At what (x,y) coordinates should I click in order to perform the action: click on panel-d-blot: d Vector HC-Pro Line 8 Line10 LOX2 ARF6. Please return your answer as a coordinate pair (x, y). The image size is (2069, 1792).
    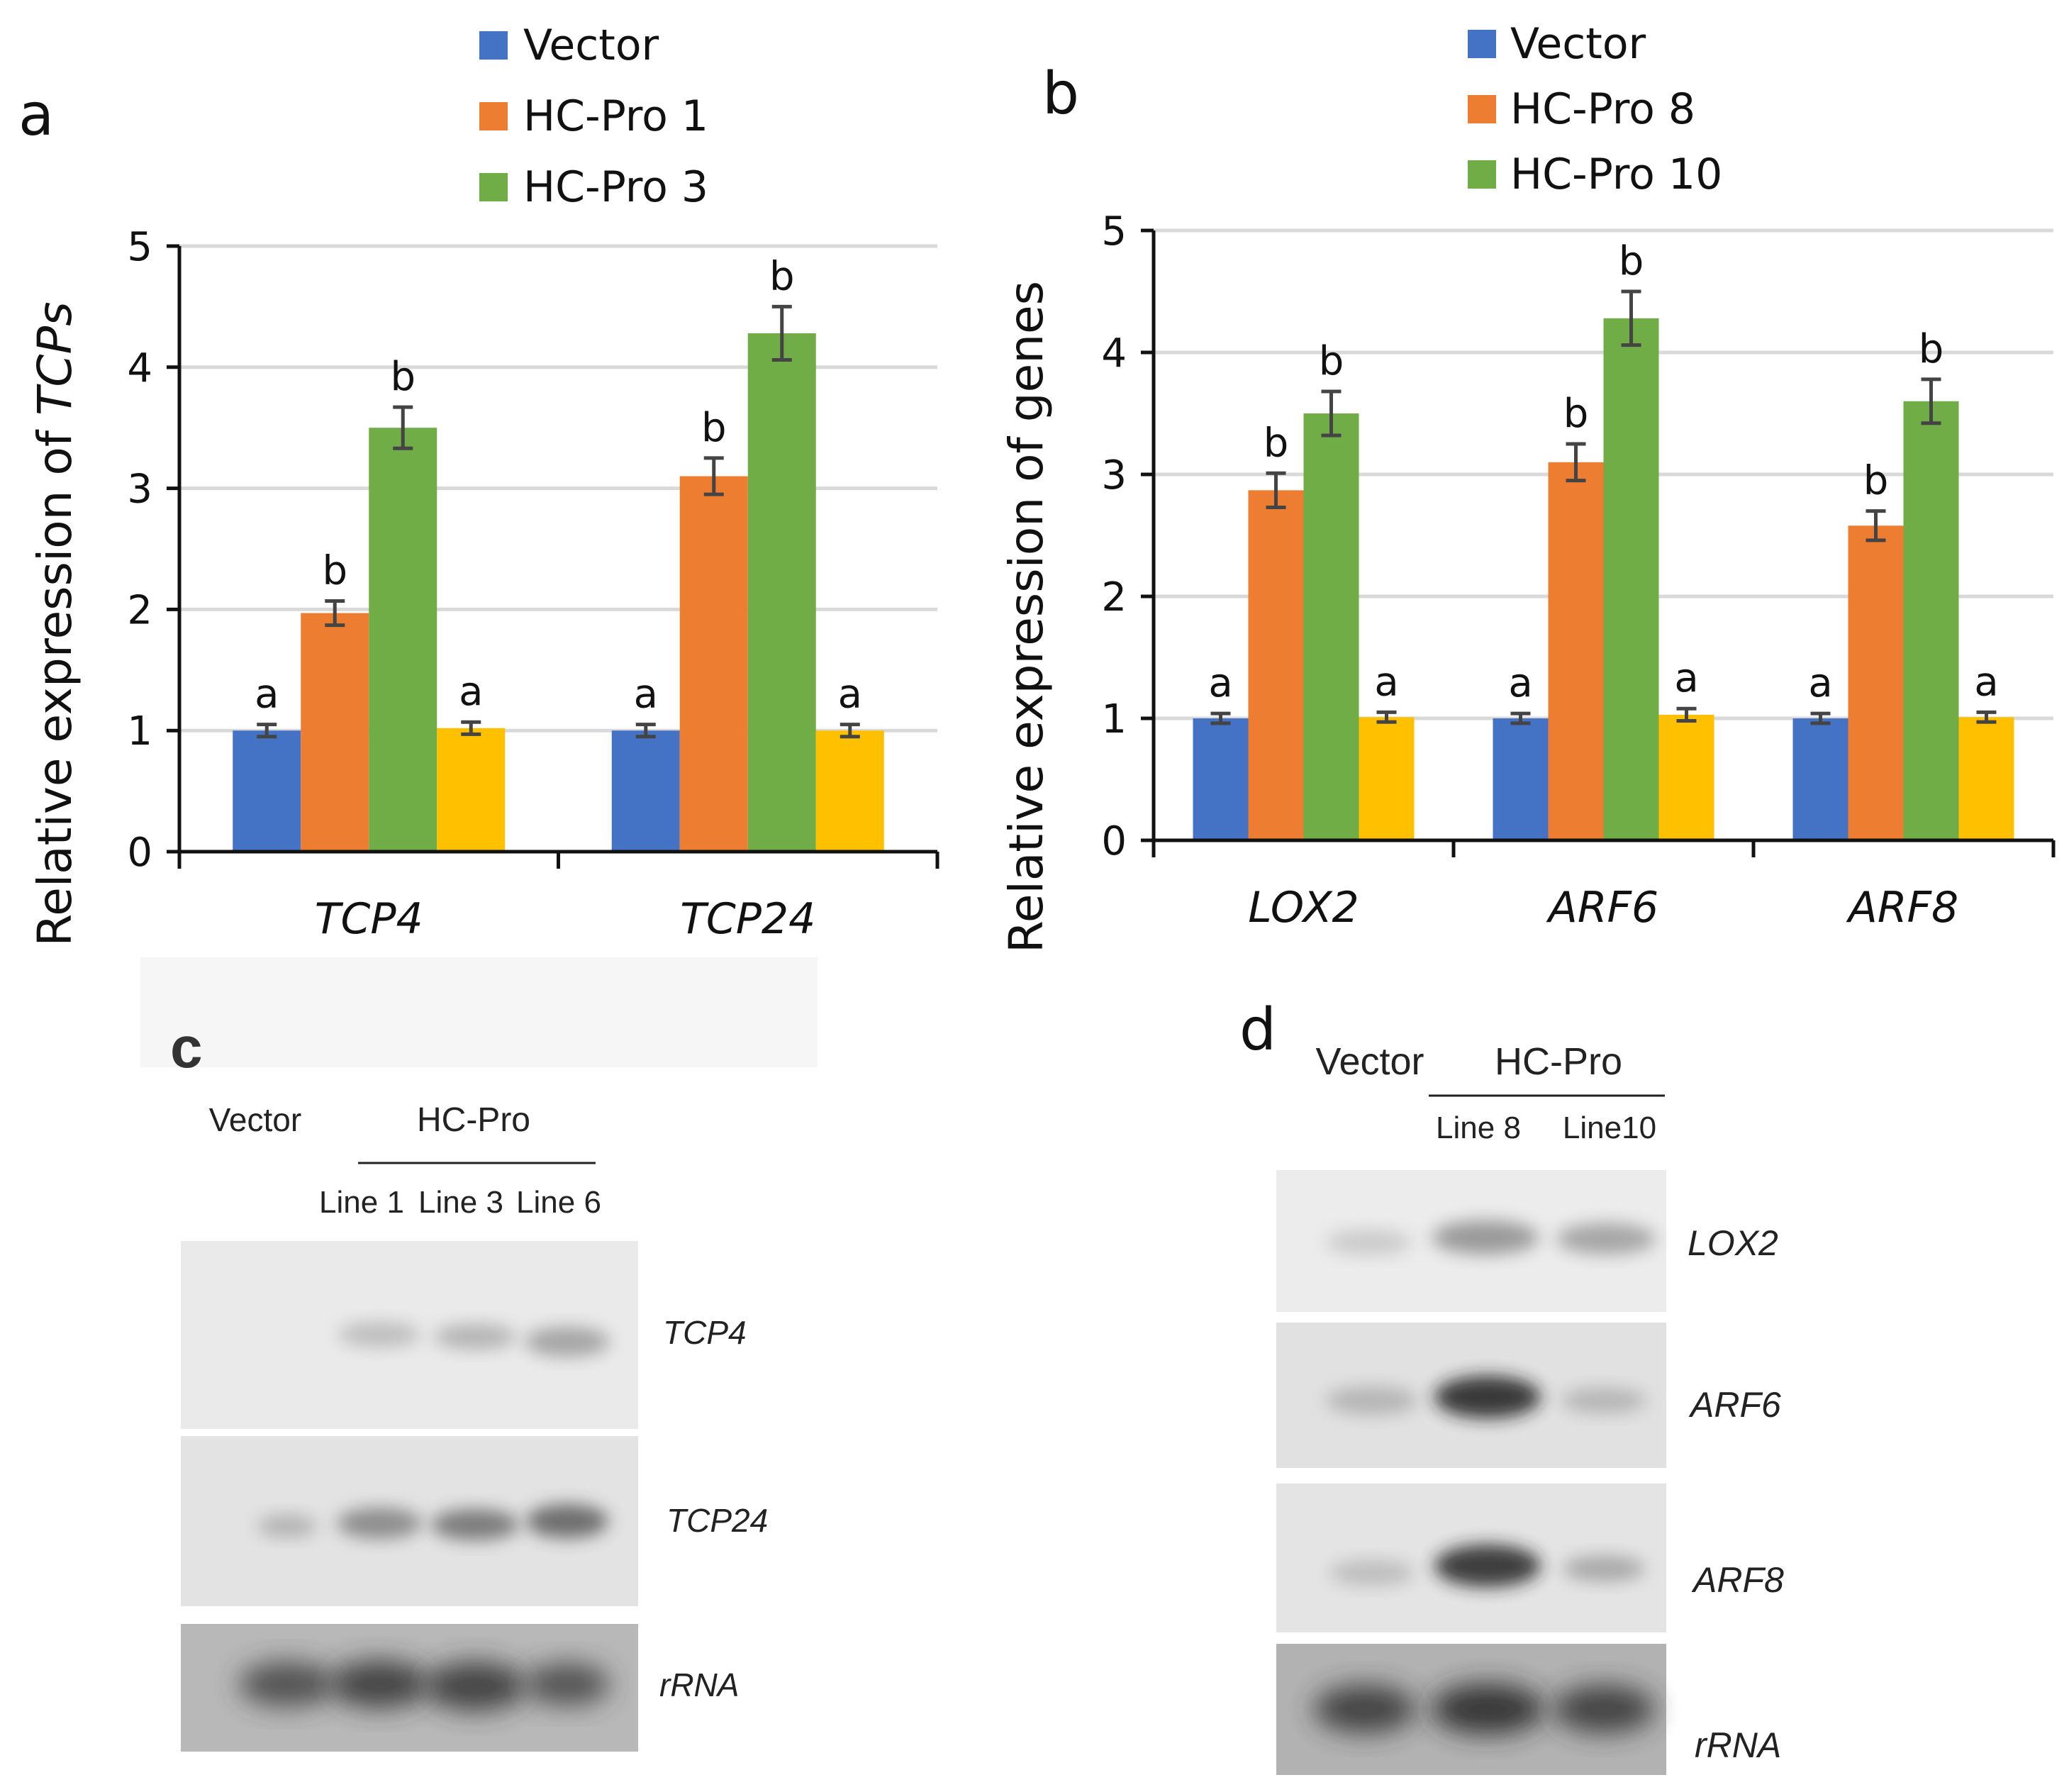
    Looking at the image, I should click on (1511, 1385).